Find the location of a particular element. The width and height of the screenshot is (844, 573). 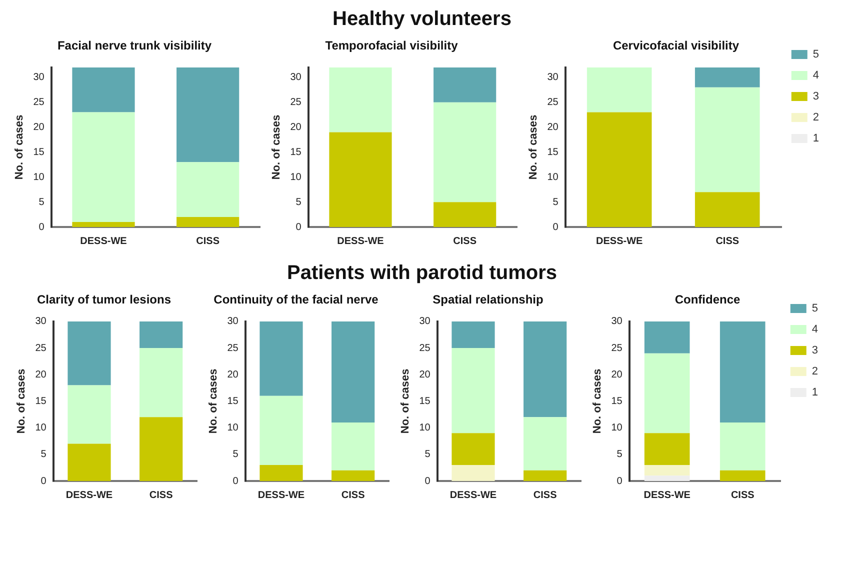

legend-label: 4 is located at coordinates (814, 330).